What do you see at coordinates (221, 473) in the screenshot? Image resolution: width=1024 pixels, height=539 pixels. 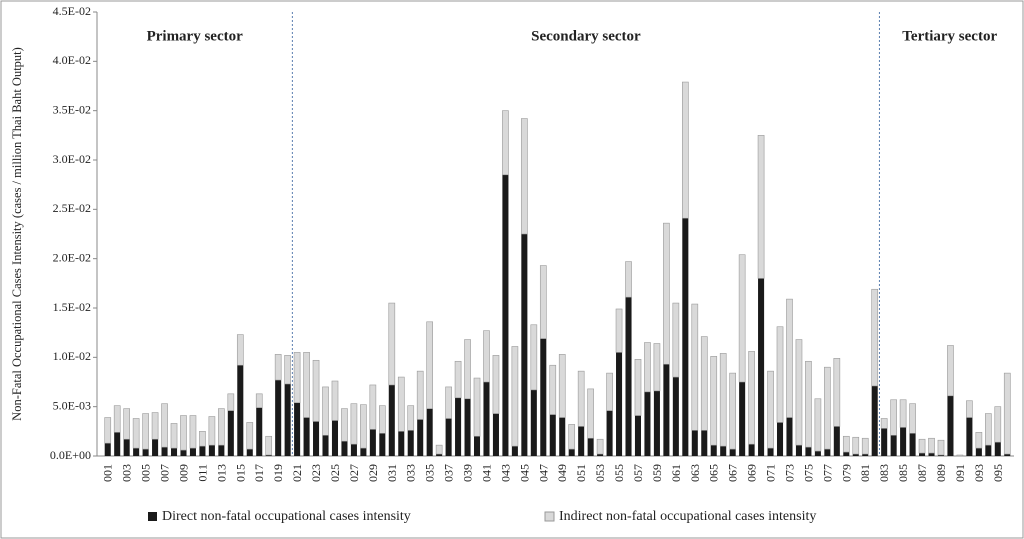 I see `x-tick-label: 013` at bounding box center [221, 473].